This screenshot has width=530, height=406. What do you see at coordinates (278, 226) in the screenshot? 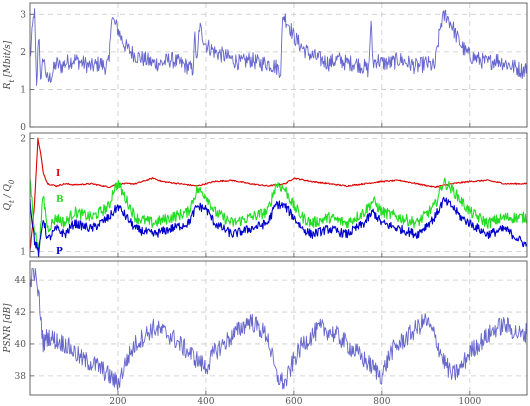
I see `series-line-p` at bounding box center [278, 226].